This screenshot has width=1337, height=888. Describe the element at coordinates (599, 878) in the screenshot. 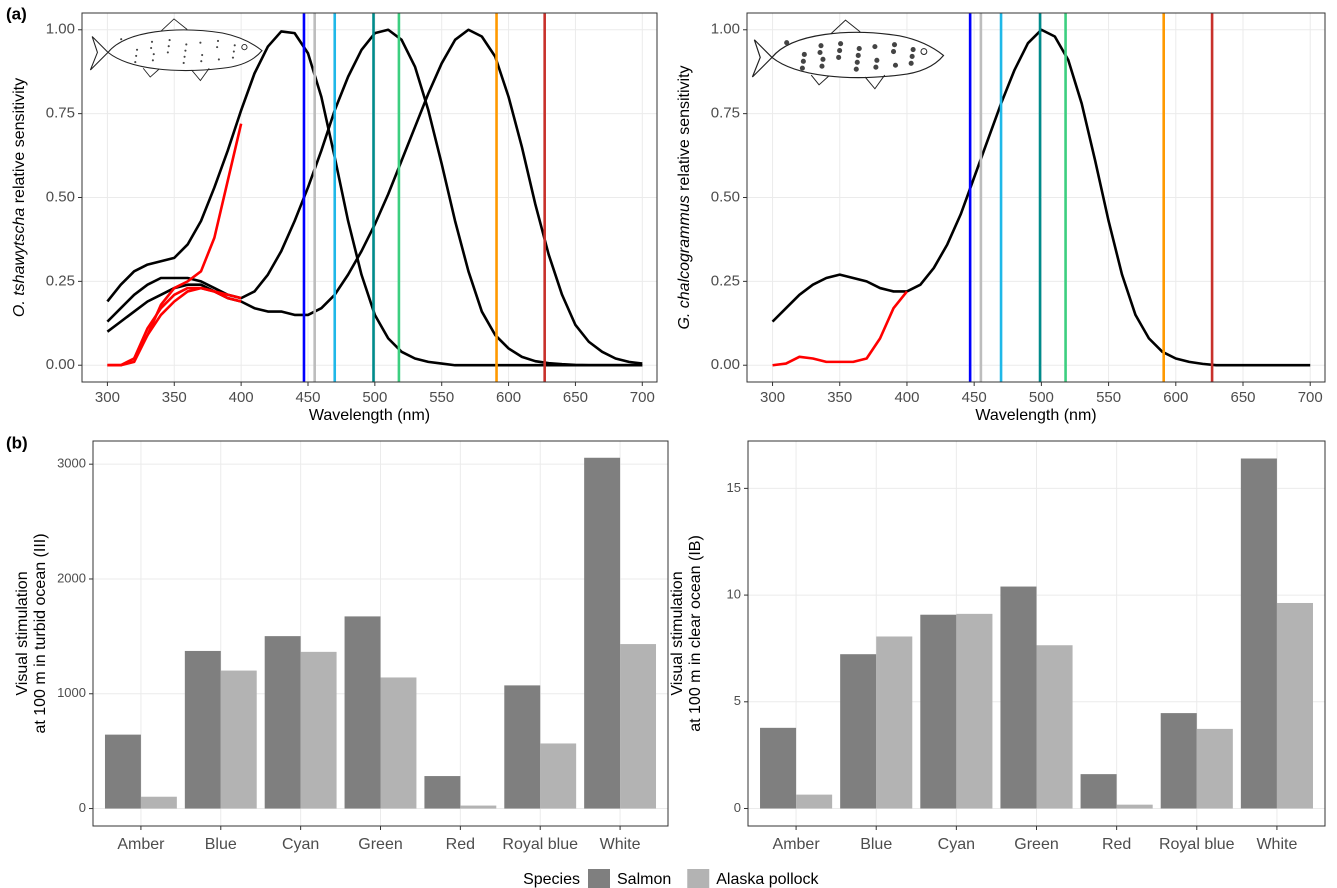

I see `legend-swatch` at that location.